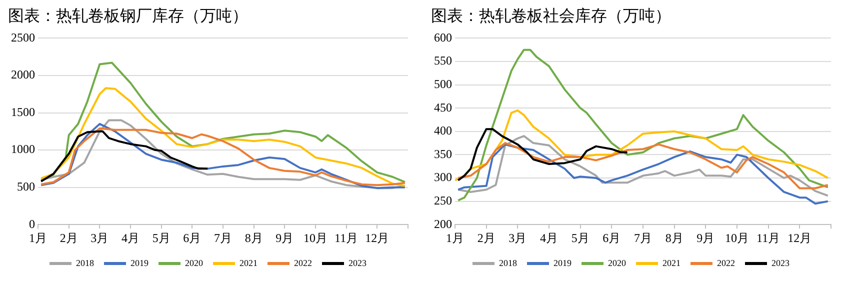 The height and width of the screenshot is (303, 847). Describe the element at coordinates (443, 37) in the screenshot. I see `y-tick-label: 600` at that location.